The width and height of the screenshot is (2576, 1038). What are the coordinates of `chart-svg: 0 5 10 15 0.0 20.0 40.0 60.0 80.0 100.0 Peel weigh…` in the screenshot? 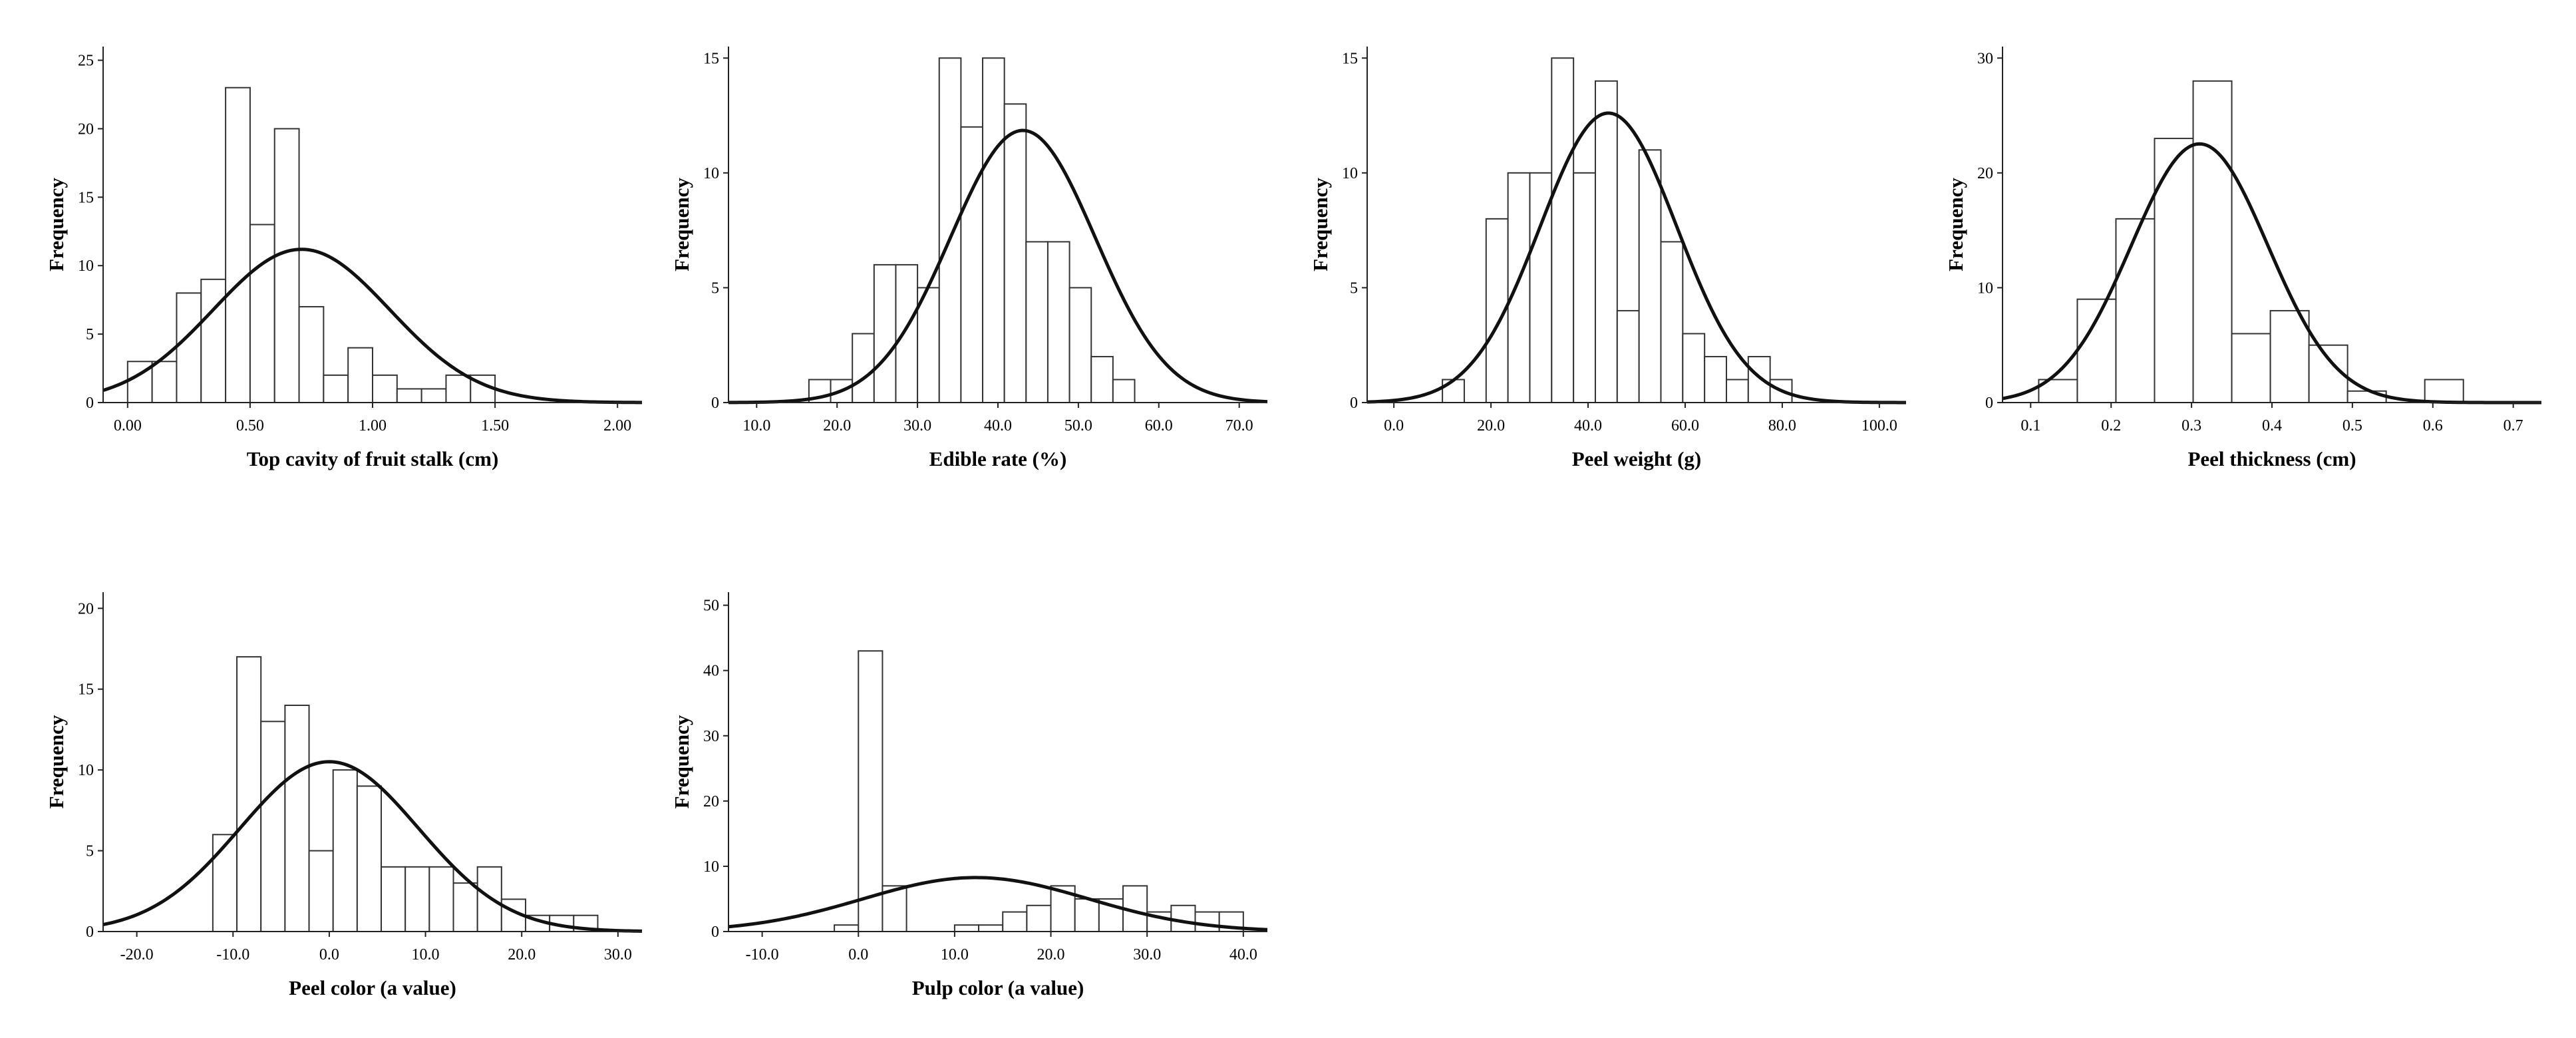 It's located at (1608, 258).